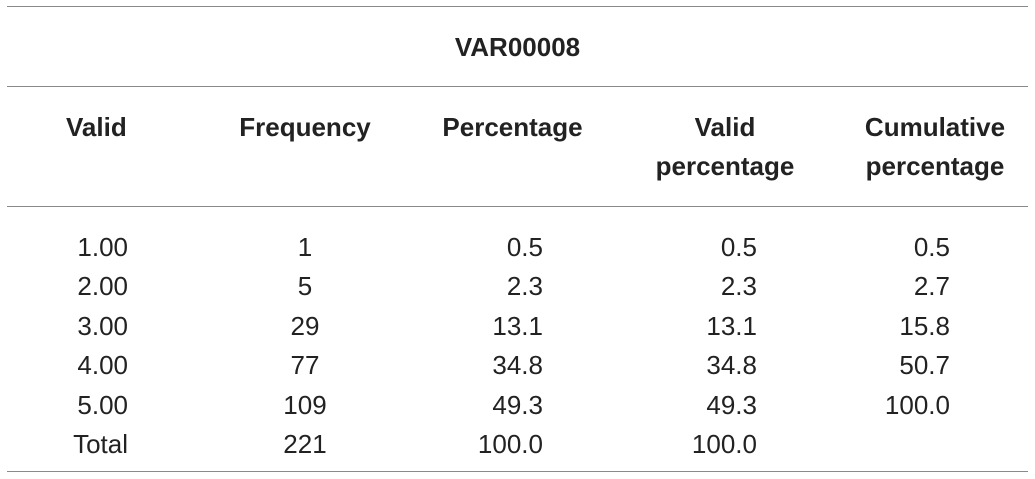 The width and height of the screenshot is (1035, 479). Describe the element at coordinates (305, 404) in the screenshot. I see `cell: 109` at that location.